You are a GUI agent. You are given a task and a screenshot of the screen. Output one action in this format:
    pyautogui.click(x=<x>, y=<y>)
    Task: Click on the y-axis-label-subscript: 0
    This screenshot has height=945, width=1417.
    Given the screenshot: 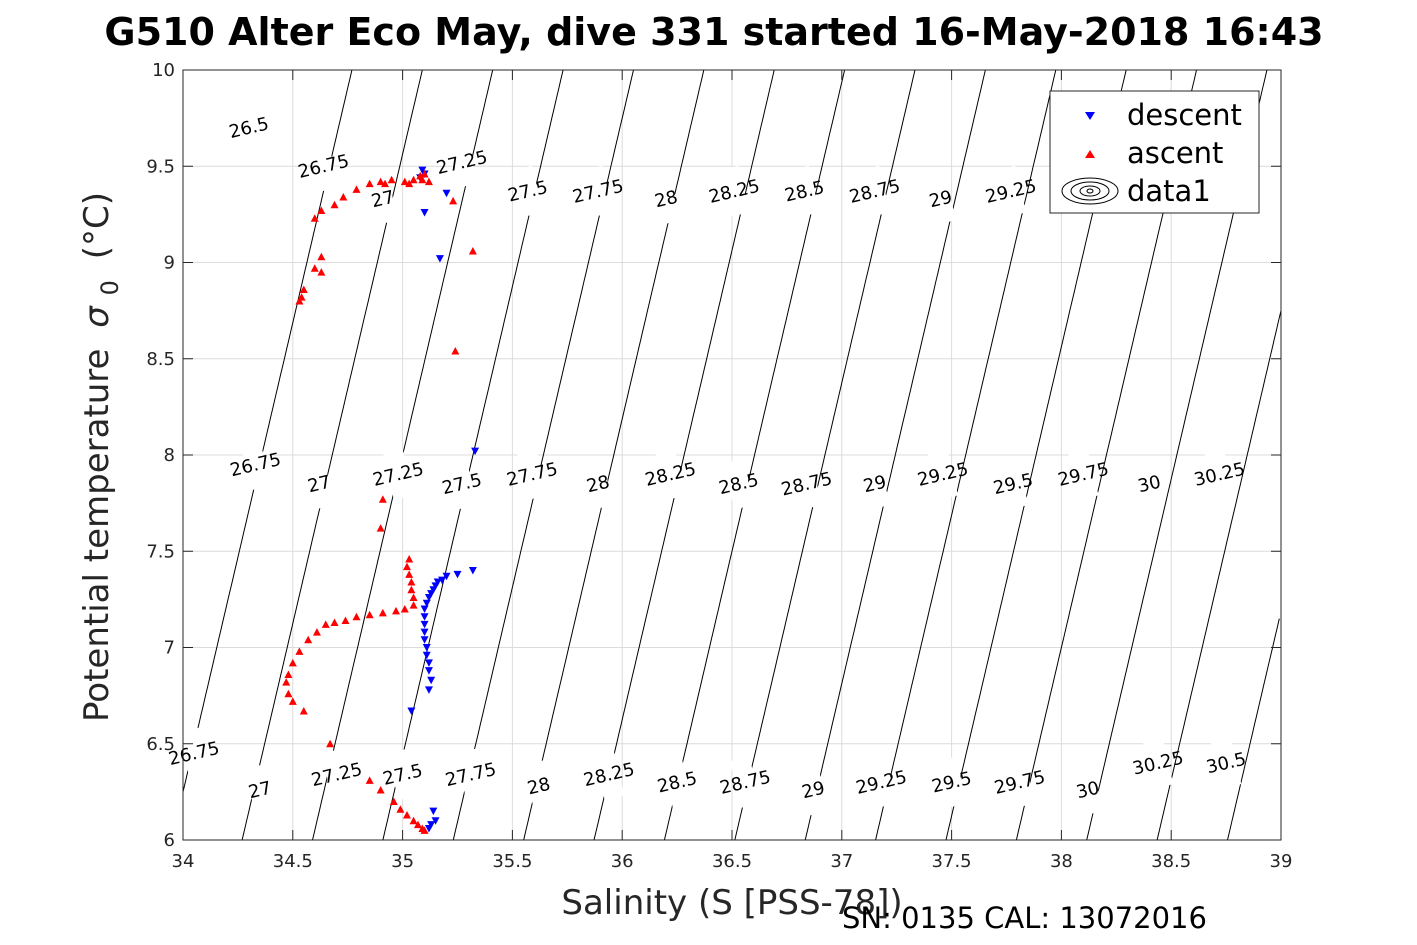 What is the action you would take?
    pyautogui.click(x=110, y=287)
    